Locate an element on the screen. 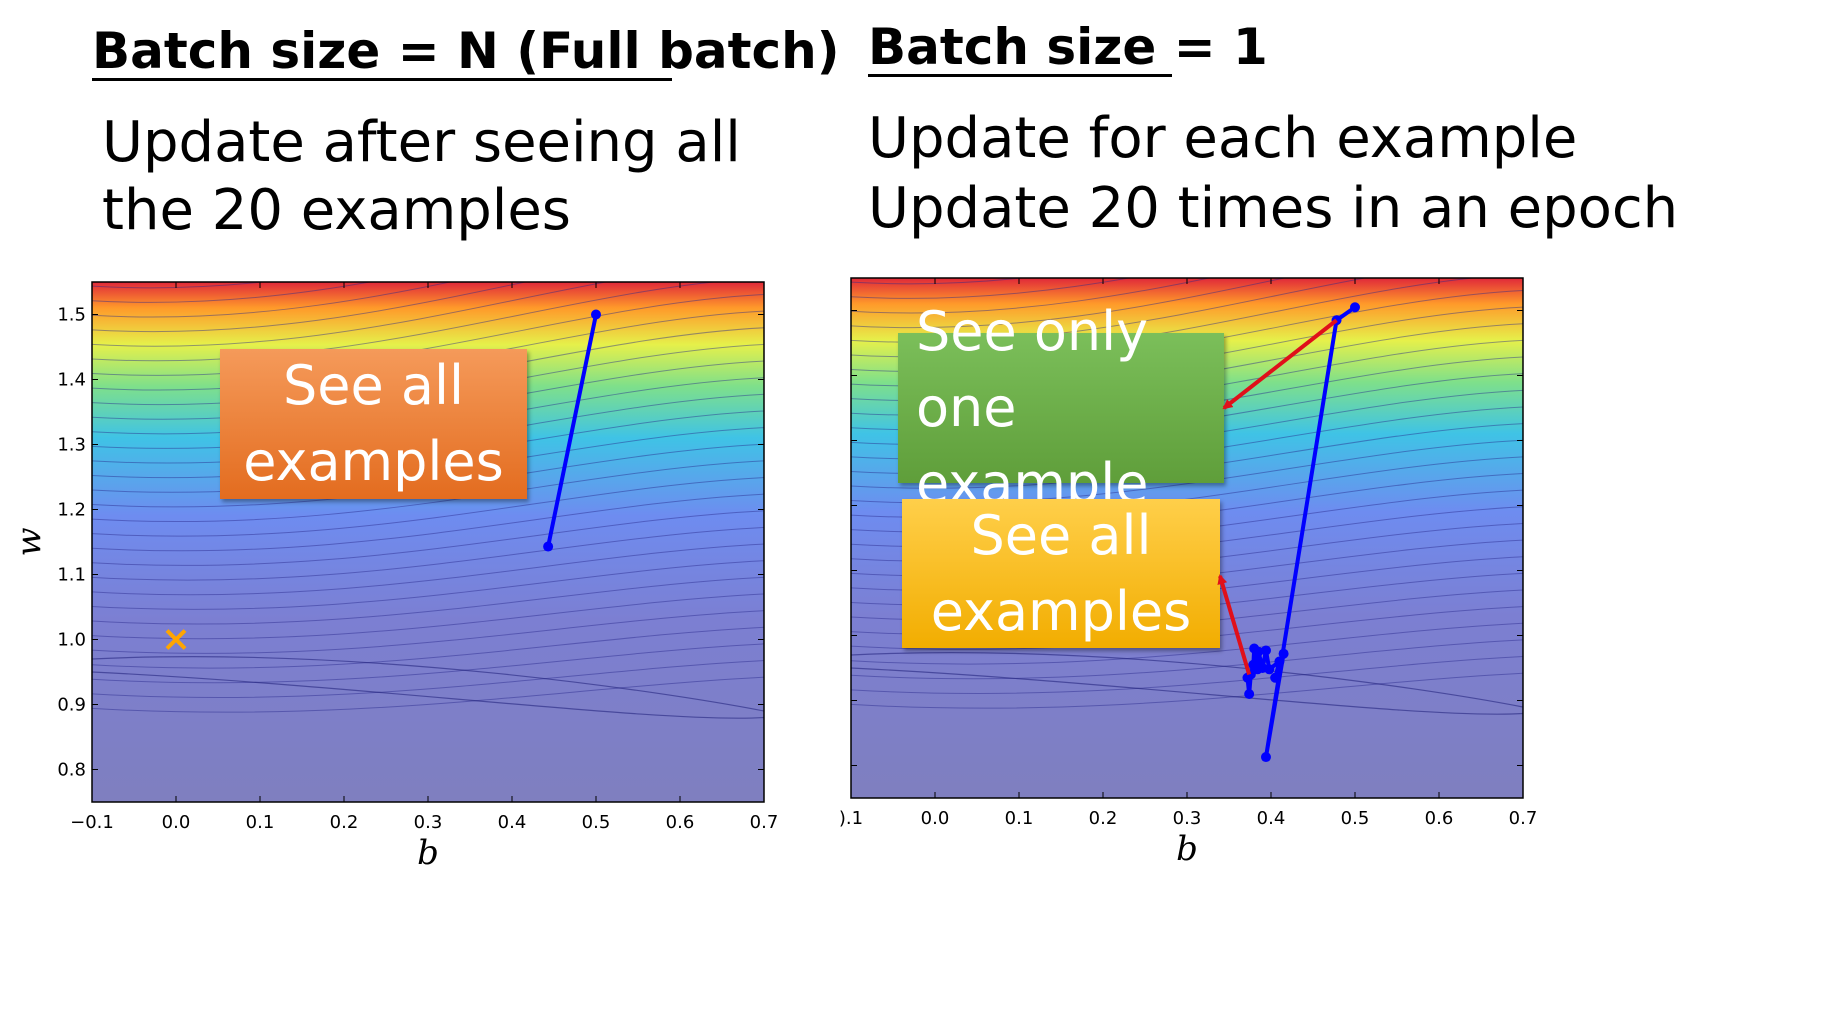  y-tick-label: 1.2 is located at coordinates (71, 510).